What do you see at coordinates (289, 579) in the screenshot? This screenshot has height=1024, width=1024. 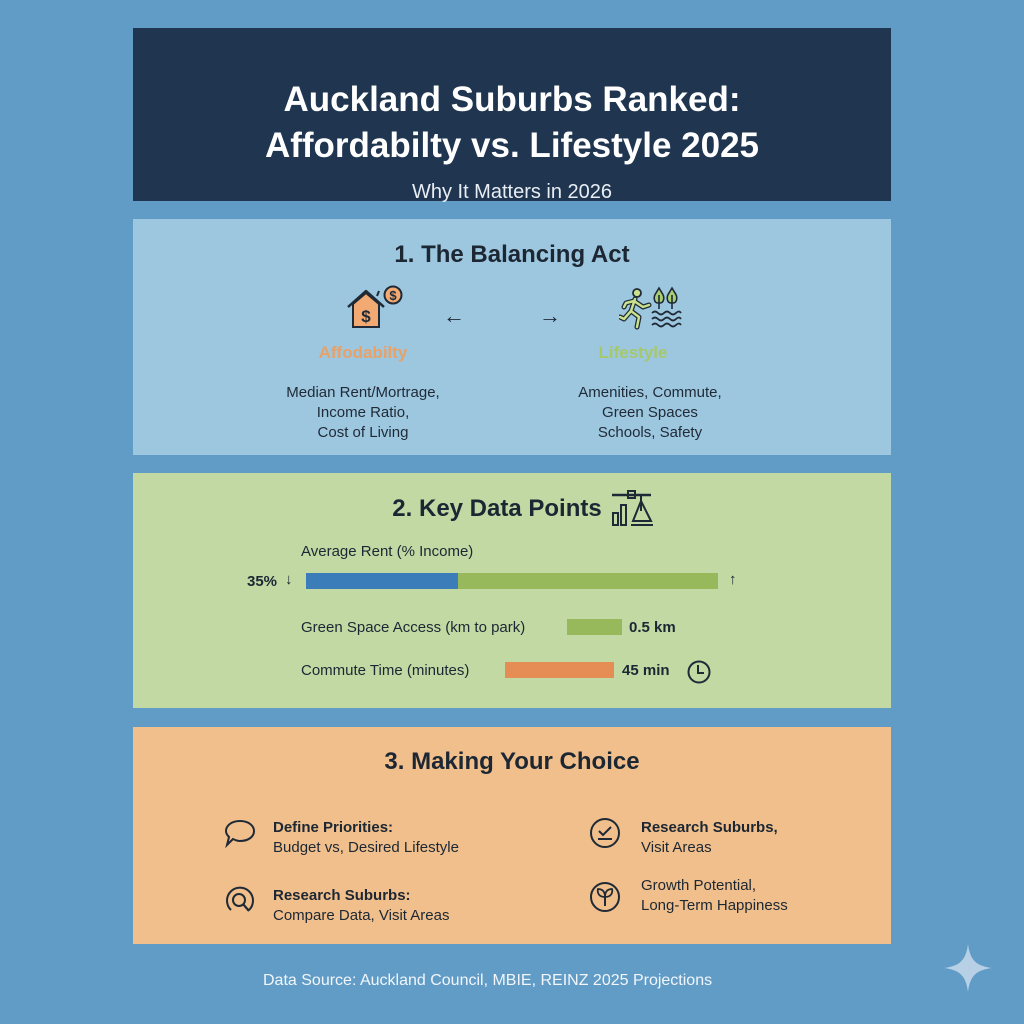 I see `down-arrow-icon: ↓` at bounding box center [289, 579].